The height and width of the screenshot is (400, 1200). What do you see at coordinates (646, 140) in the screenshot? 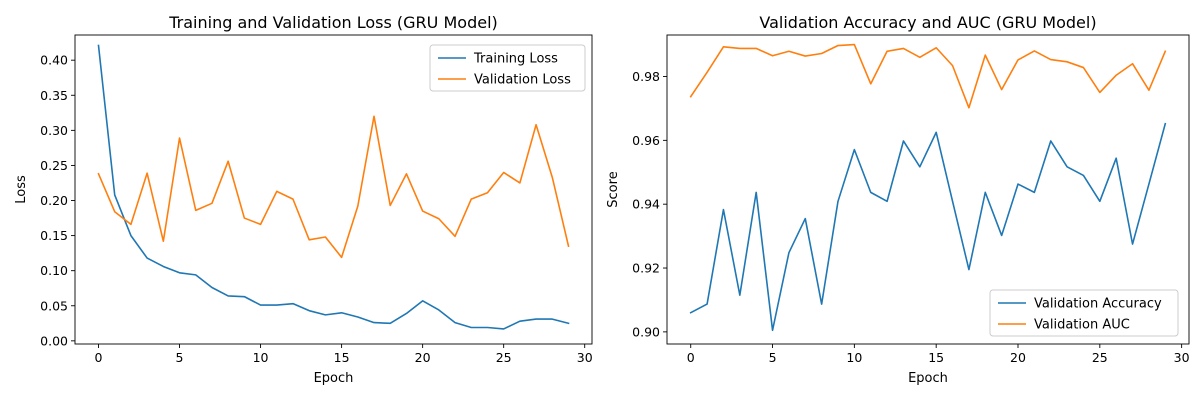
I see `y-tick-label: 0.96` at bounding box center [646, 140].